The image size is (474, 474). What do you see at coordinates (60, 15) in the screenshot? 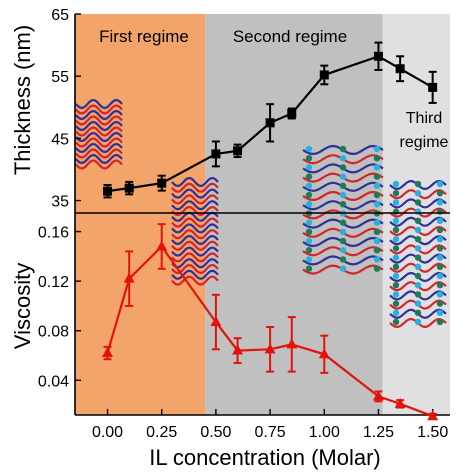
I see `thickness-tick-label: 65` at bounding box center [60, 15].